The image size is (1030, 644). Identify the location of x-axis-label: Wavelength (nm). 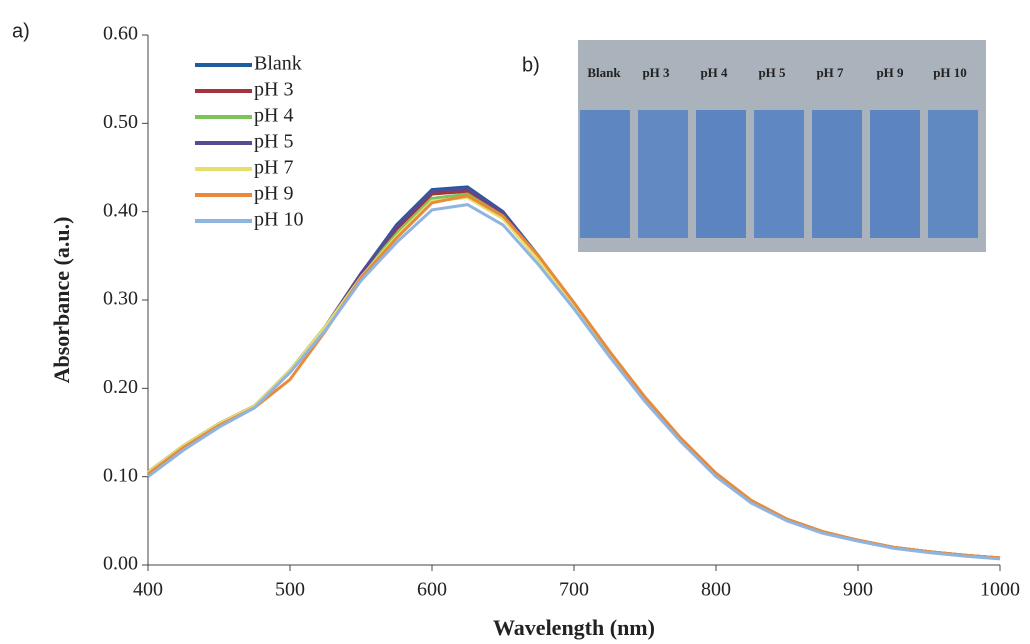
(574, 627).